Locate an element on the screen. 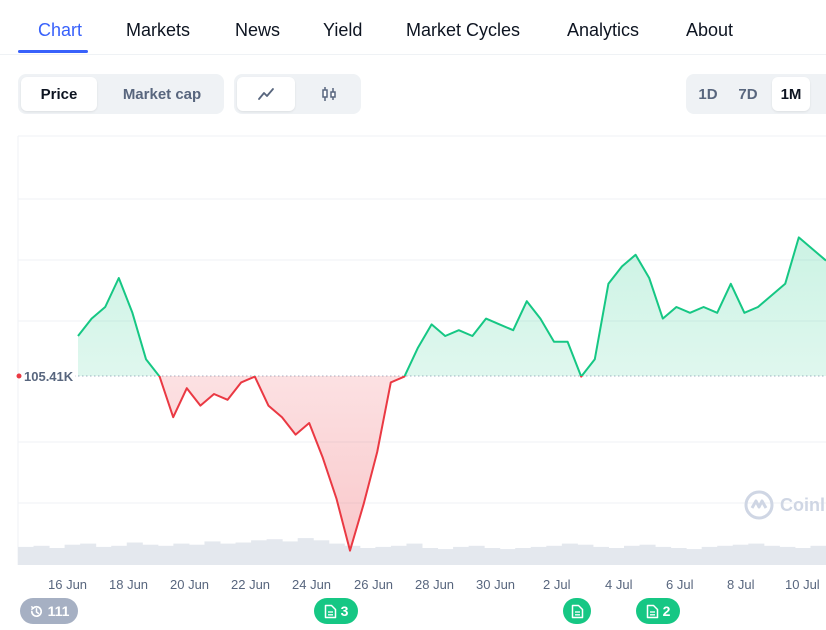 Image resolution: width=826 pixels, height=630 pixels. x-axis-label: 8 Jul is located at coordinates (741, 584).